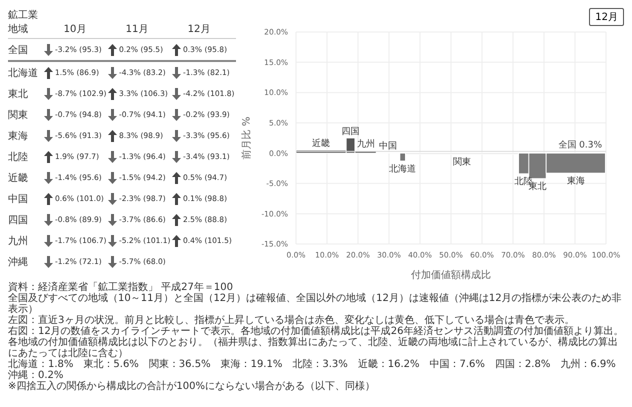  Describe the element at coordinates (292, 320) in the screenshot. I see `text: 左図：直近3ヶ月の状況。前月と比較し、指標が上昇している場合は赤色、変化なしは黄色、低下している場合は青色で表示。` at that location.